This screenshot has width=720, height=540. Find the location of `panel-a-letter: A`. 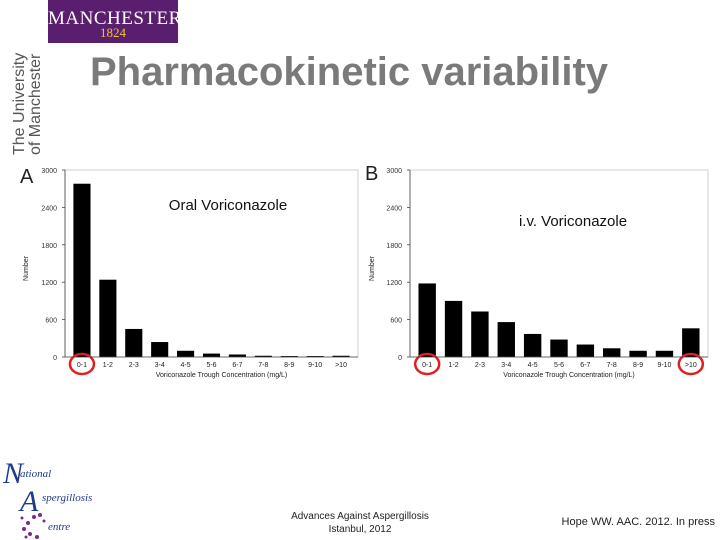

panel-a-letter: A is located at coordinates (27, 177).